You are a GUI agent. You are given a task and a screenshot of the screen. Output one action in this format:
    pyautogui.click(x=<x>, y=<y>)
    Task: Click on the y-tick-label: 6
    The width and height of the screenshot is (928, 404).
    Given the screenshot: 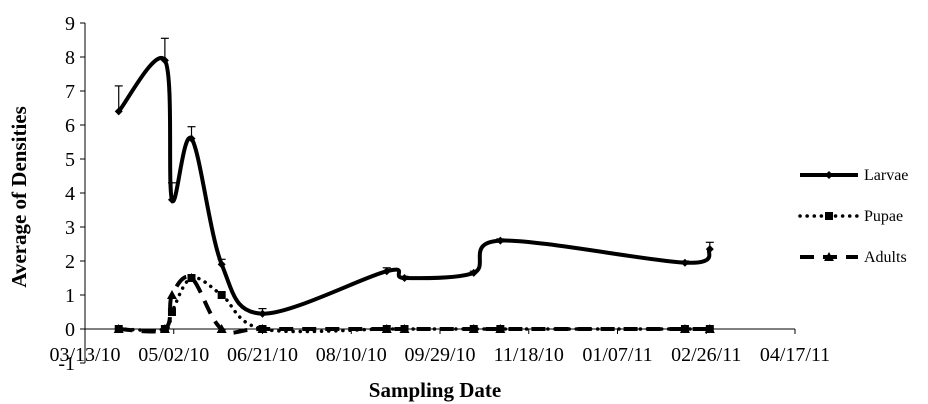 What is the action you would take?
    pyautogui.click(x=70, y=126)
    